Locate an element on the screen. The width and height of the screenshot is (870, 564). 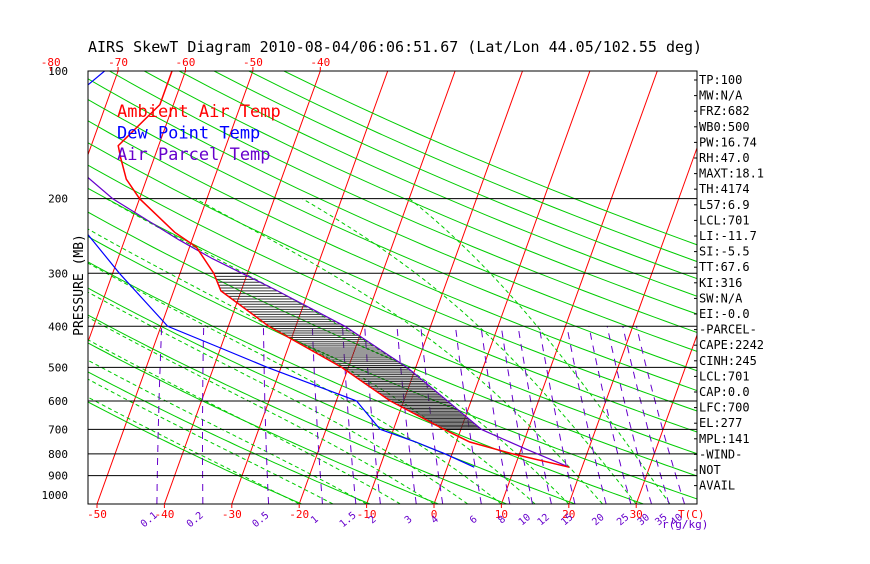
top-temp-tick-label: -50 is located at coordinates (253, 62).